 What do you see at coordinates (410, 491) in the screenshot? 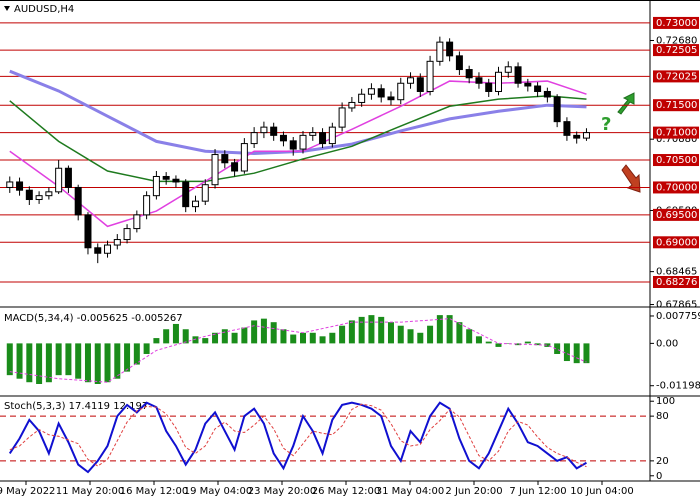
I see `x-tick-label: 31 May 04:00` at bounding box center [410, 491].